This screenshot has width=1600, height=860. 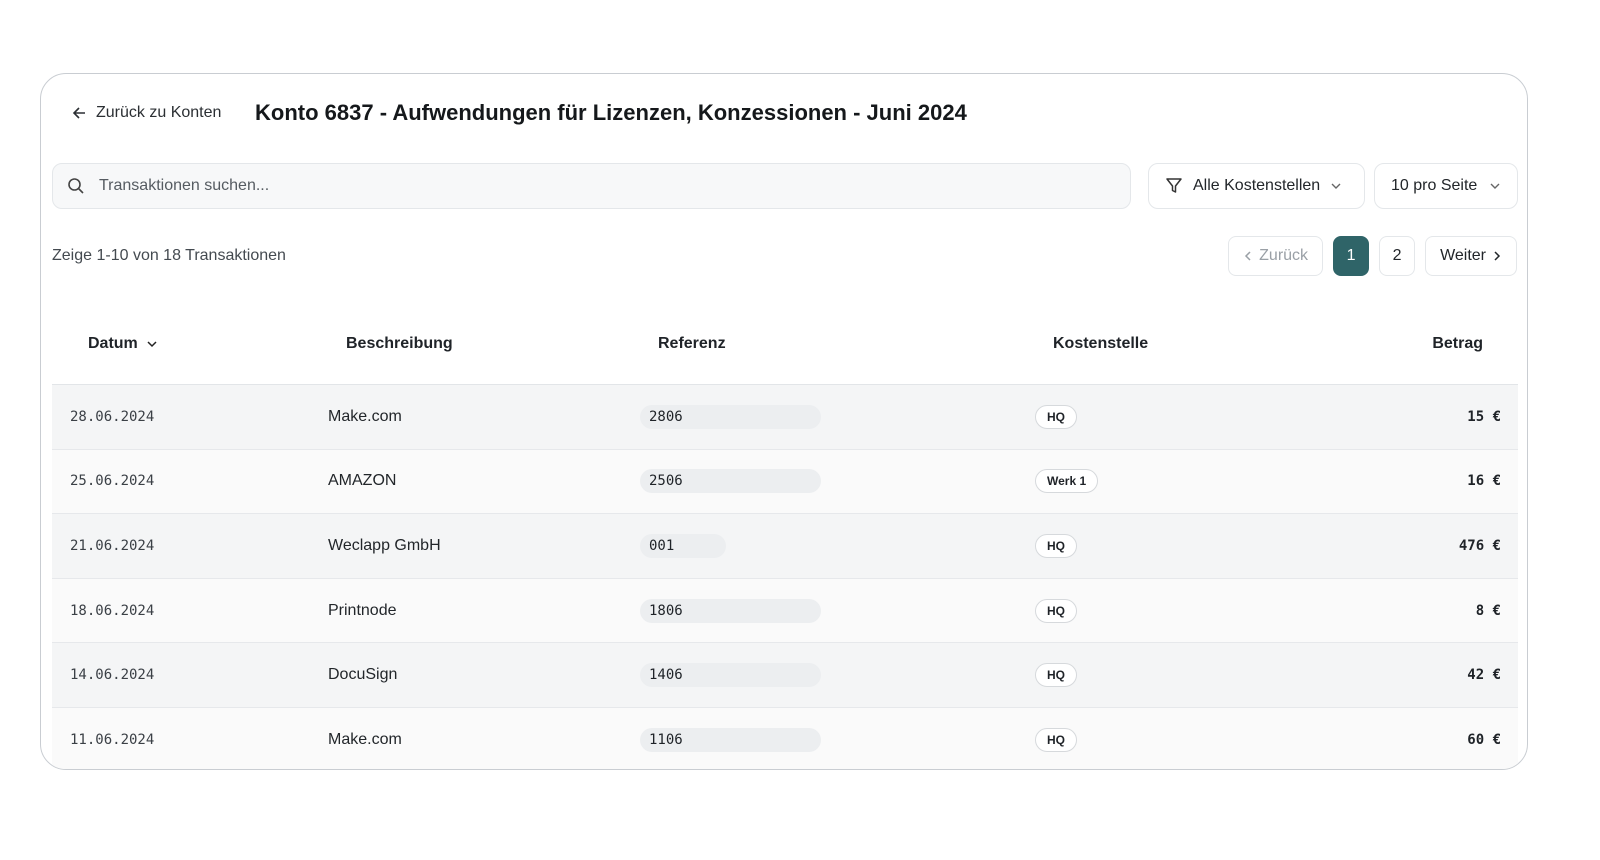 I want to click on table-row: 11.06.2024 Make.com 1106 HQ 60 €, so click(x=785, y=738).